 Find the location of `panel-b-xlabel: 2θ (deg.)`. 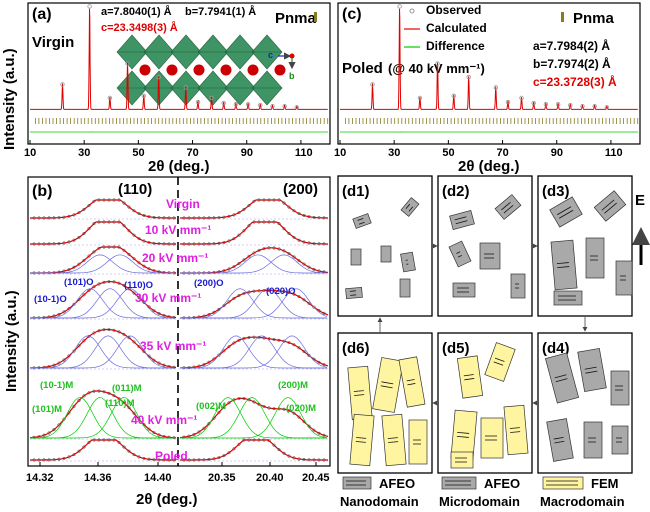

panel-b-xlabel: 2θ (deg.) is located at coordinates (166, 499).